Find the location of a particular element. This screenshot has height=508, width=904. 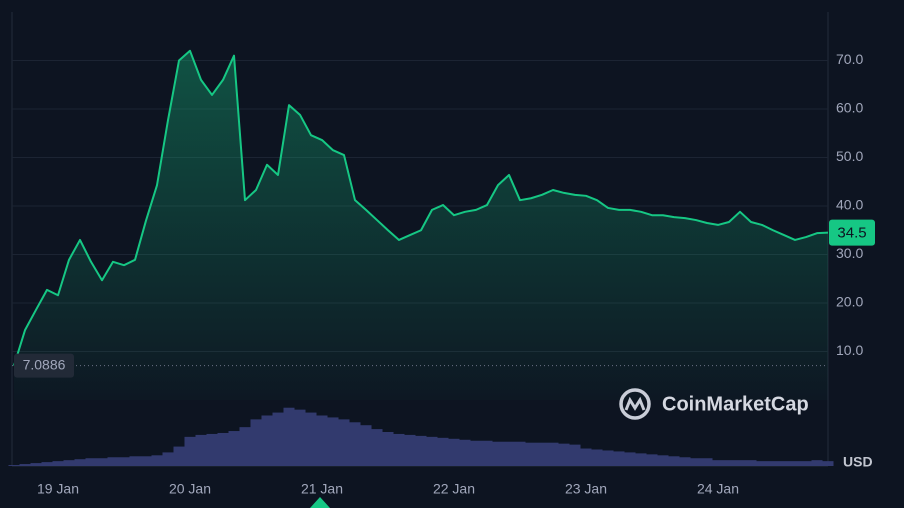

y-tick-label: 20.0 is located at coordinates (849, 302).